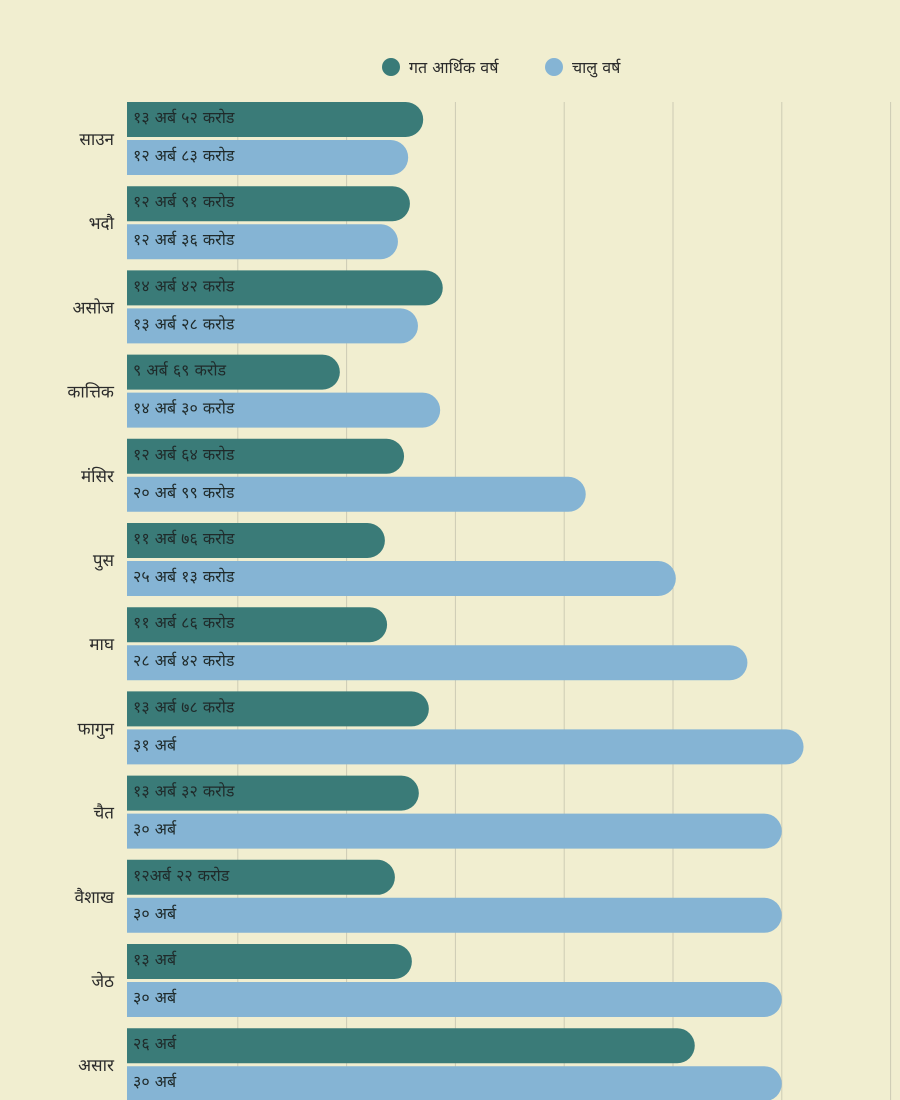  Describe the element at coordinates (96, 140) in the screenshot. I see `category-label: साउन` at that location.